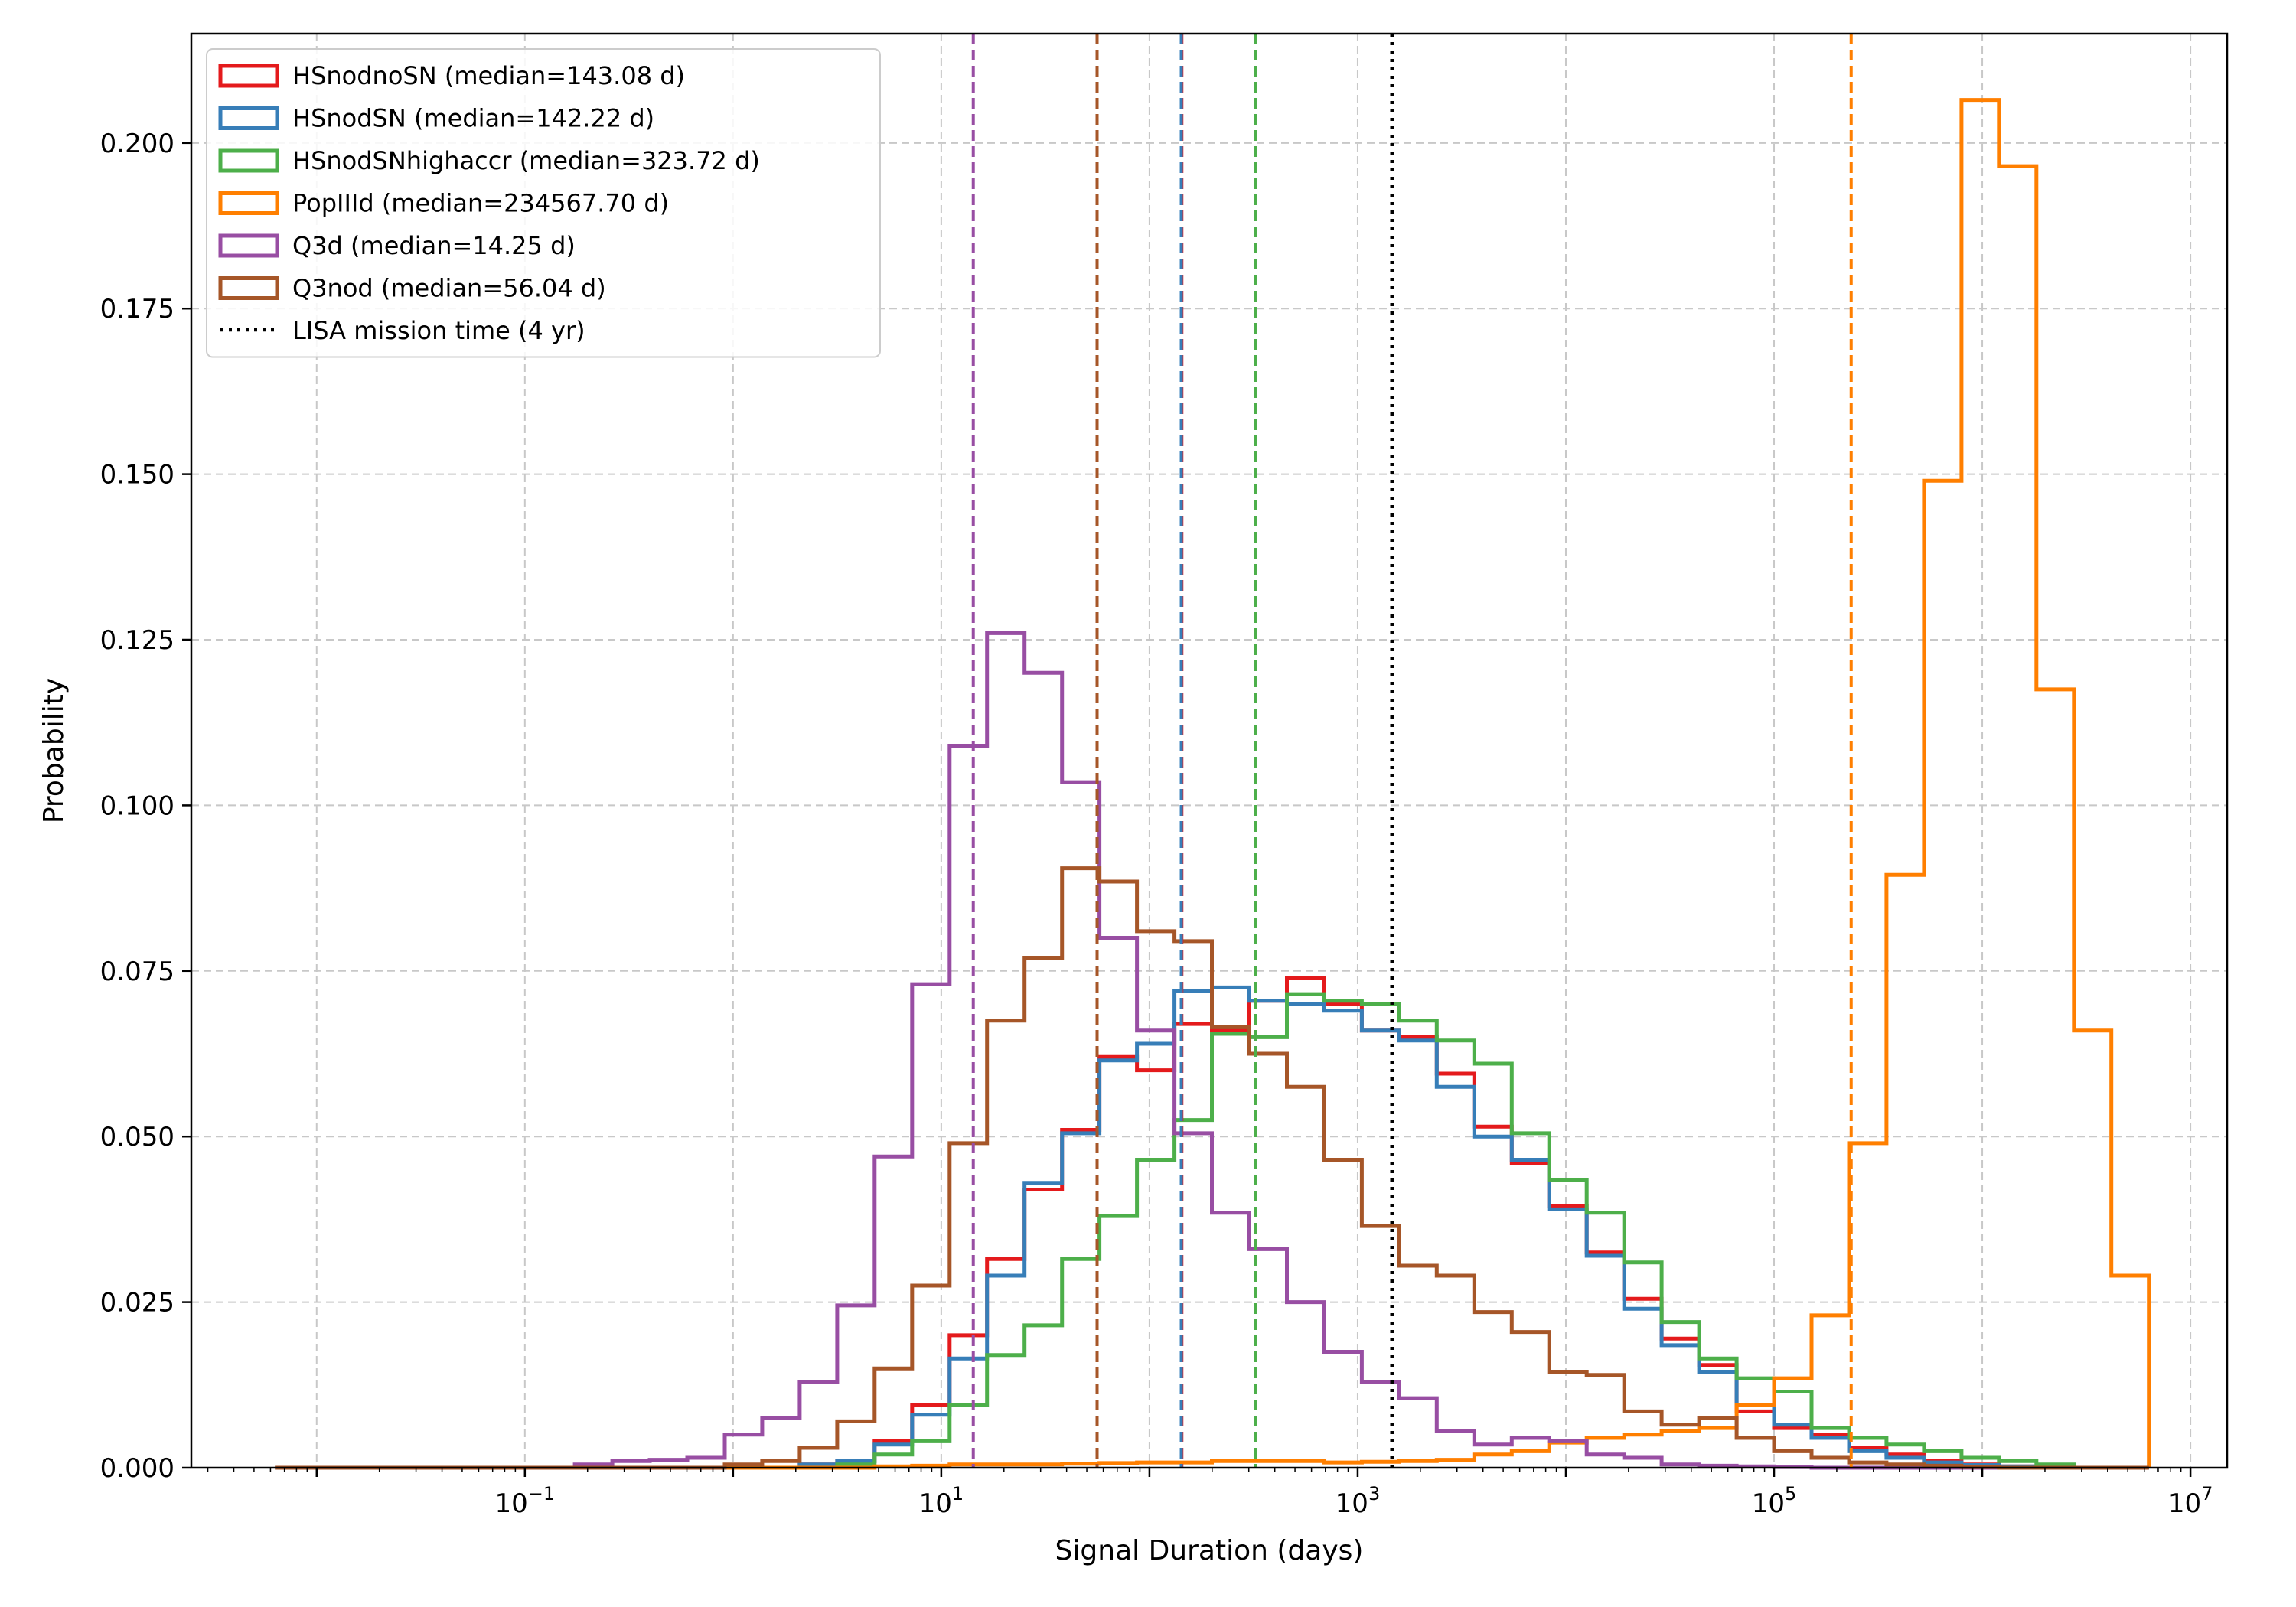 The height and width of the screenshot is (1607, 2296). Describe the element at coordinates (438, 330) in the screenshot. I see `legend-label-lisa: LISA mission time (4 yr)` at that location.